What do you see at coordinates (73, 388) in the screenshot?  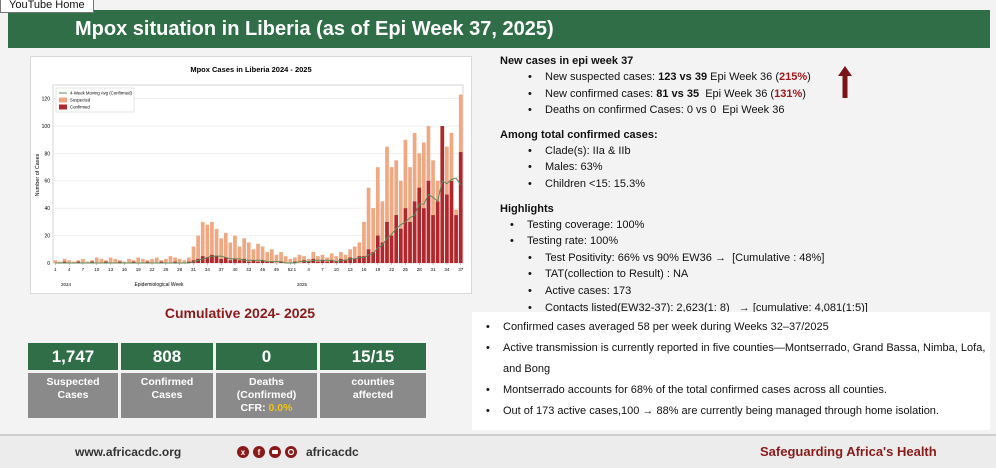 I see `stat-label: Suspected Cases` at bounding box center [73, 388].